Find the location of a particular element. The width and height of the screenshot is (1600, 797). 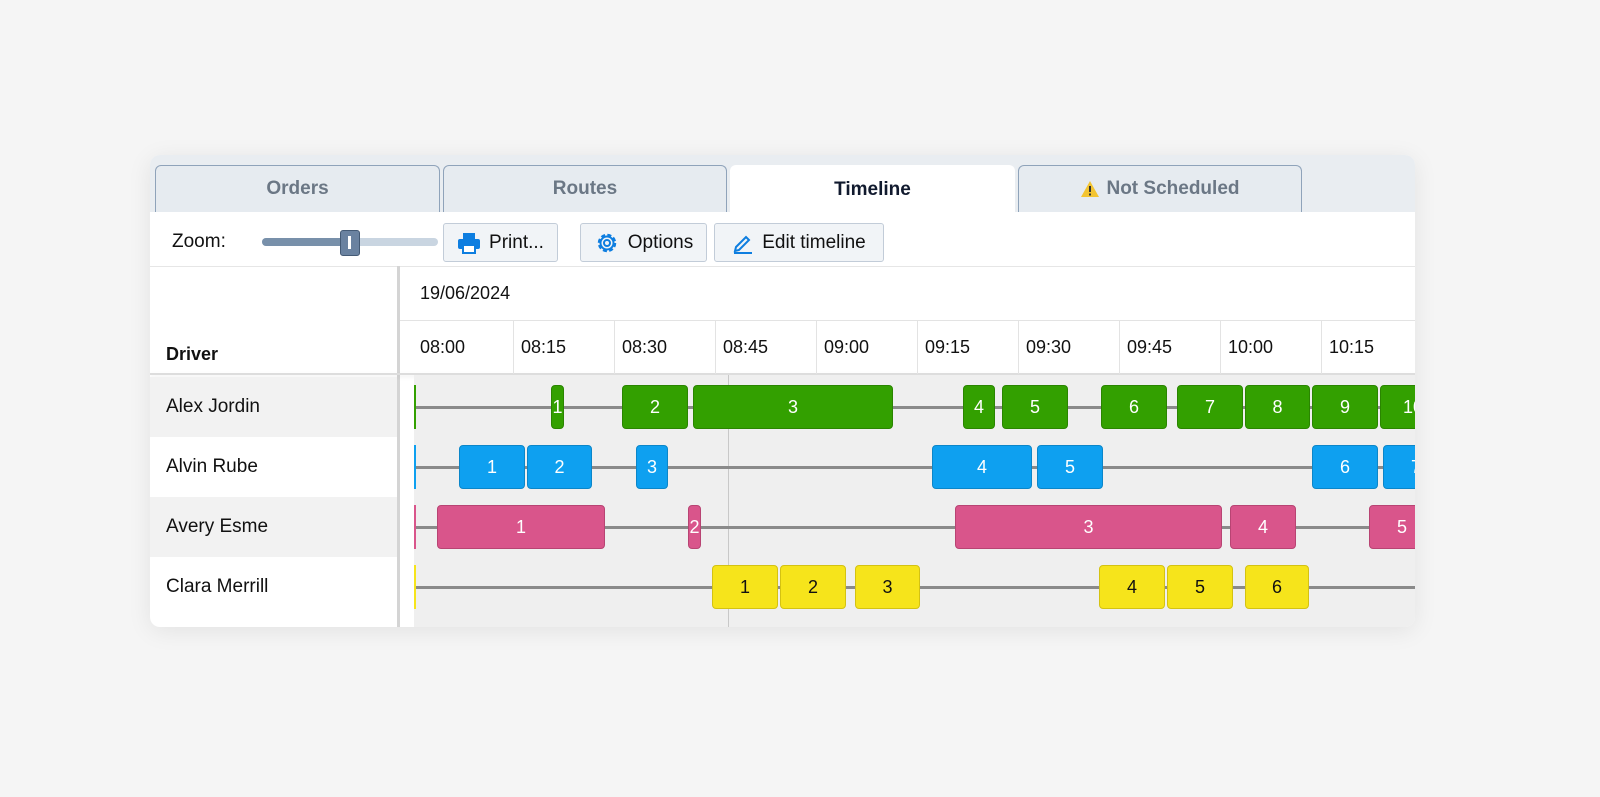

tab-label: Timeline is located at coordinates (872, 189).